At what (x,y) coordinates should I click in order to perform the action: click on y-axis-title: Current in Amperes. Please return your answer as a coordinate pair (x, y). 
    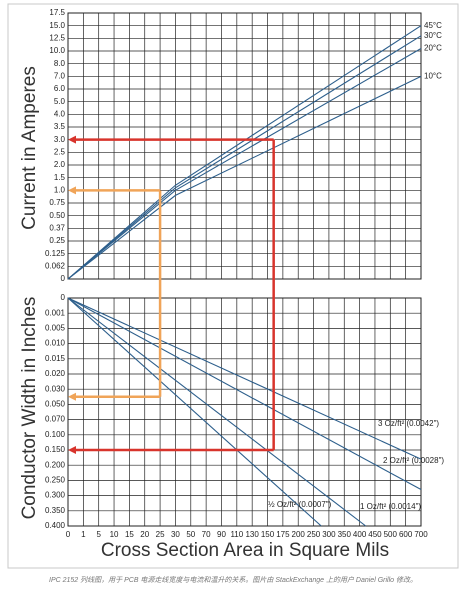
    Looking at the image, I should click on (29, 148).